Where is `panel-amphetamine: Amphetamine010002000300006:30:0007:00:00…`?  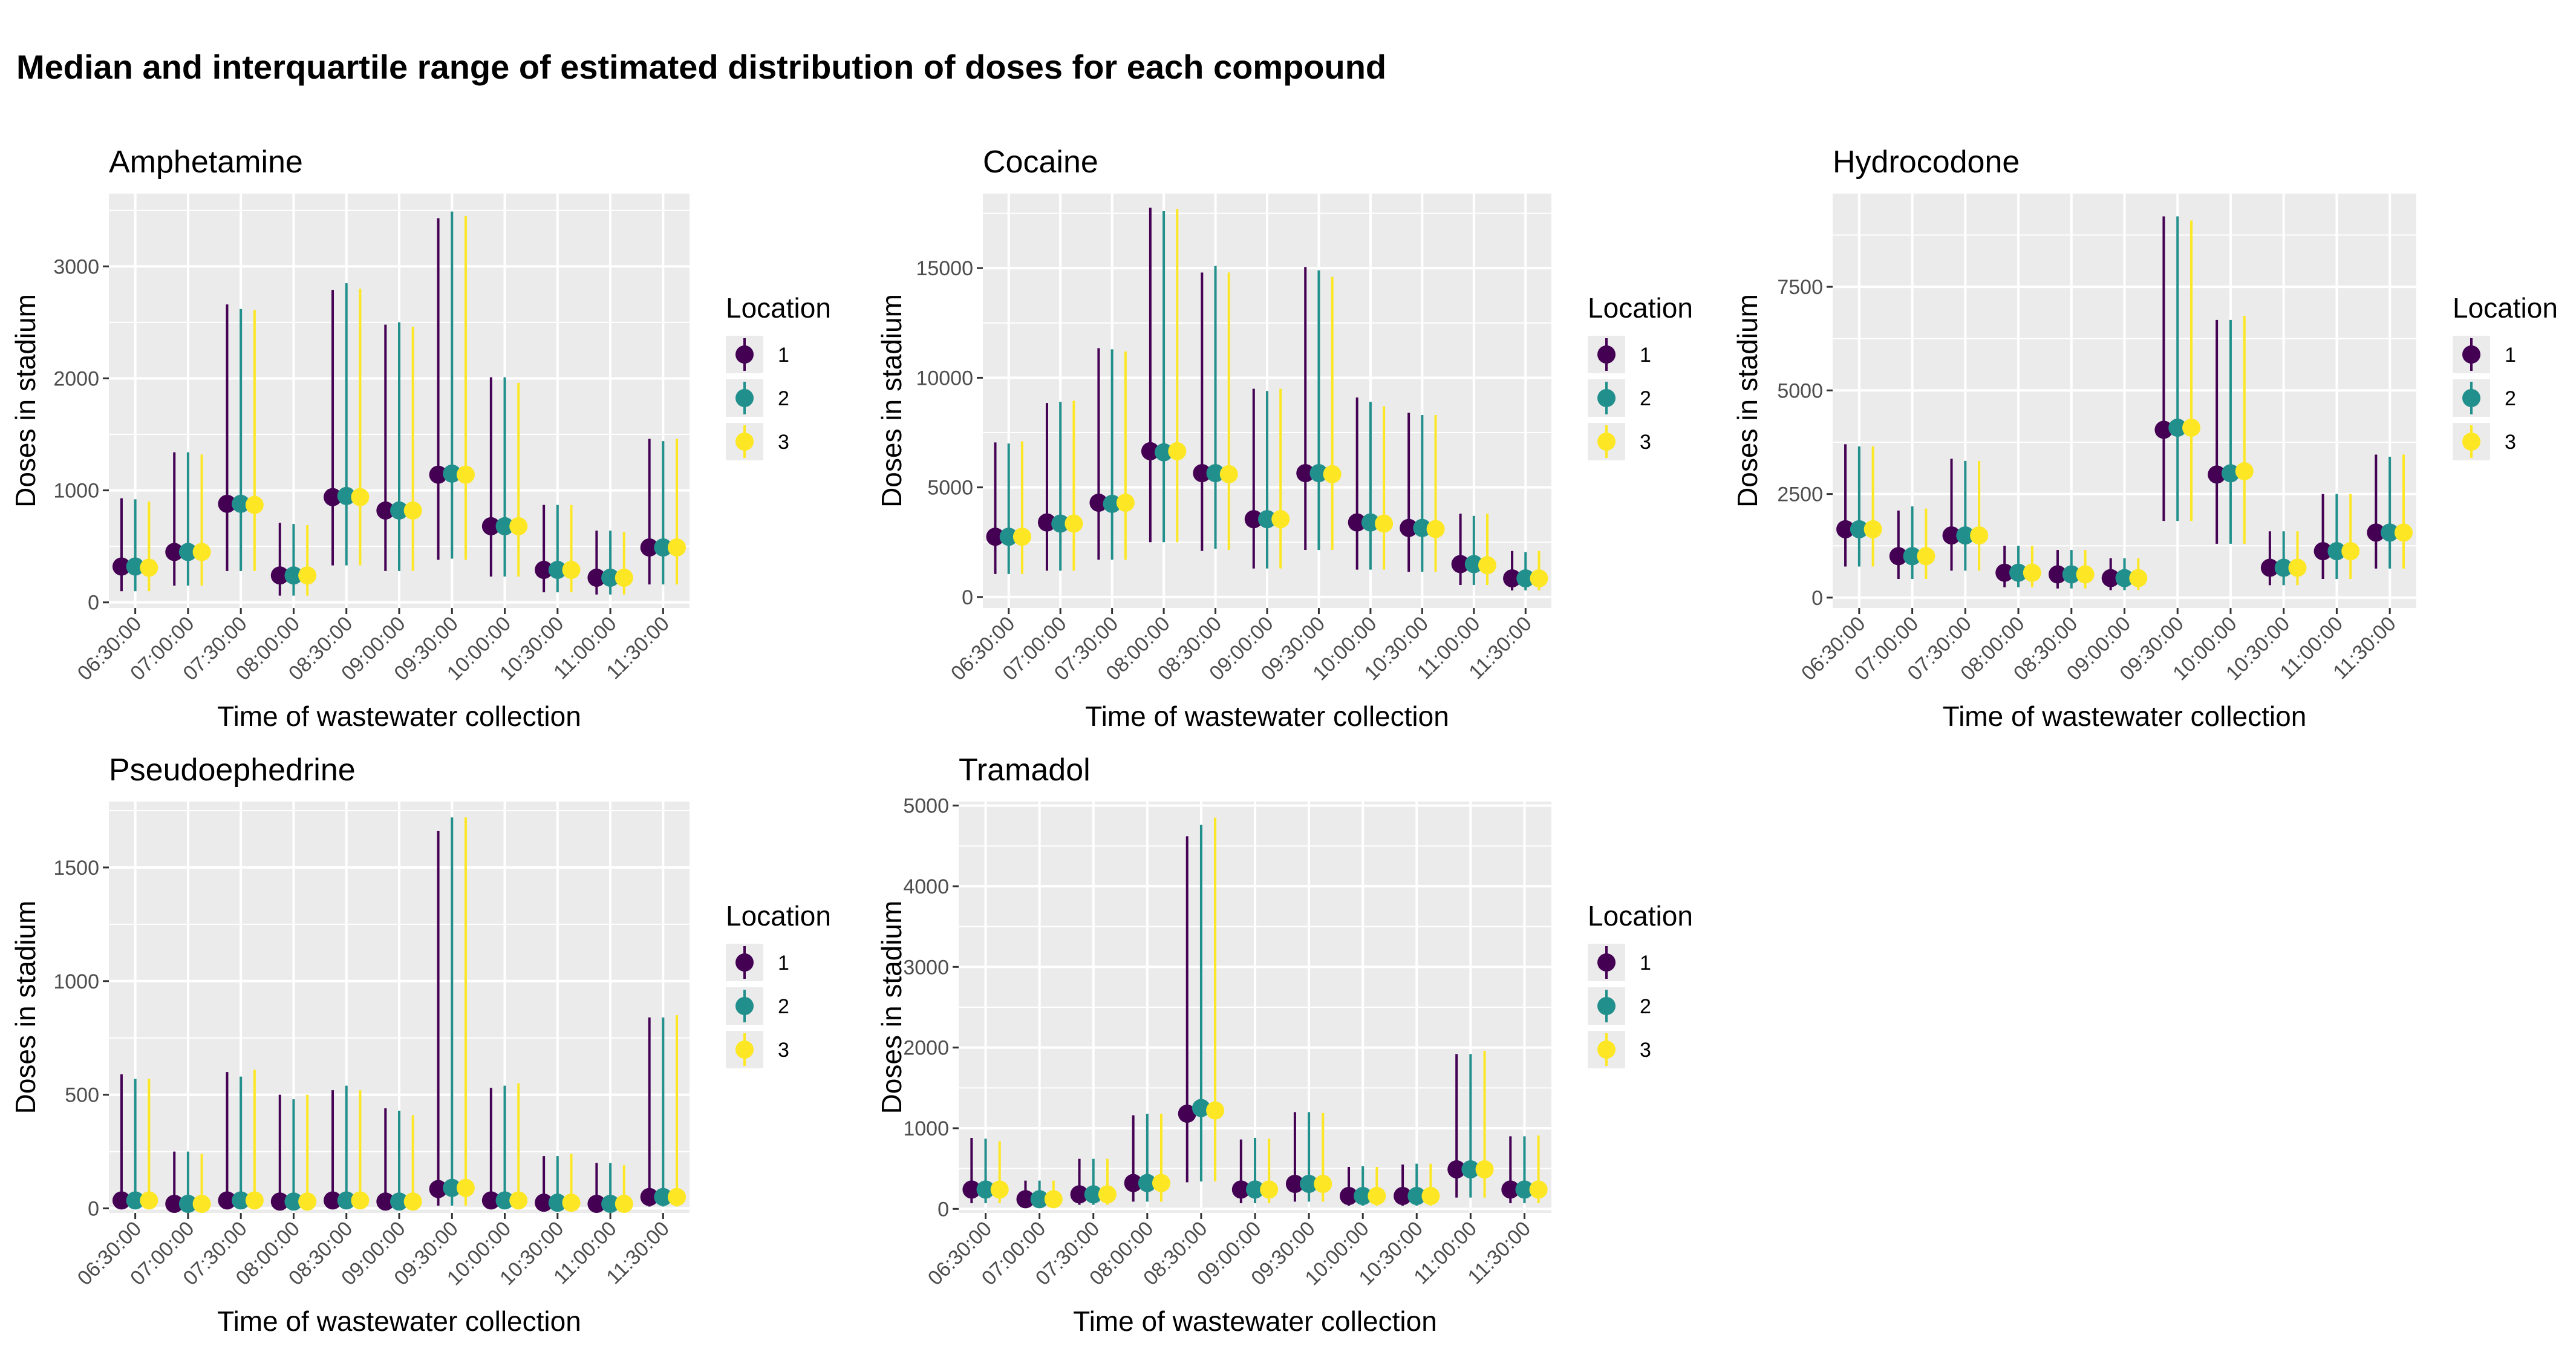 panel-amphetamine: Amphetamine010002000300006:30:0007:00:00… is located at coordinates (420, 438).